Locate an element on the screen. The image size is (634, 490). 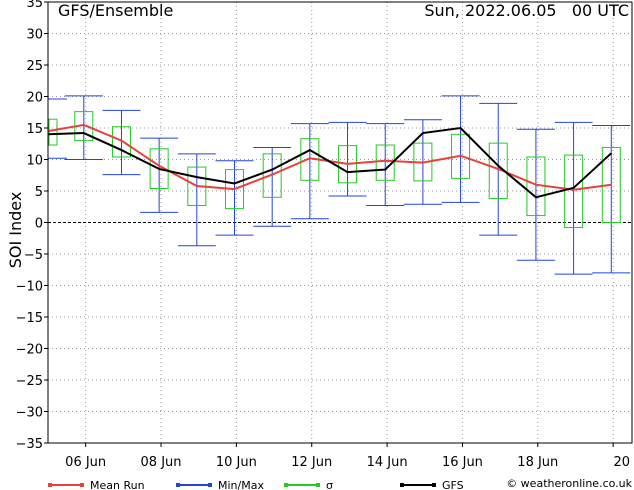
gfs-line is located at coordinates (329, 162).